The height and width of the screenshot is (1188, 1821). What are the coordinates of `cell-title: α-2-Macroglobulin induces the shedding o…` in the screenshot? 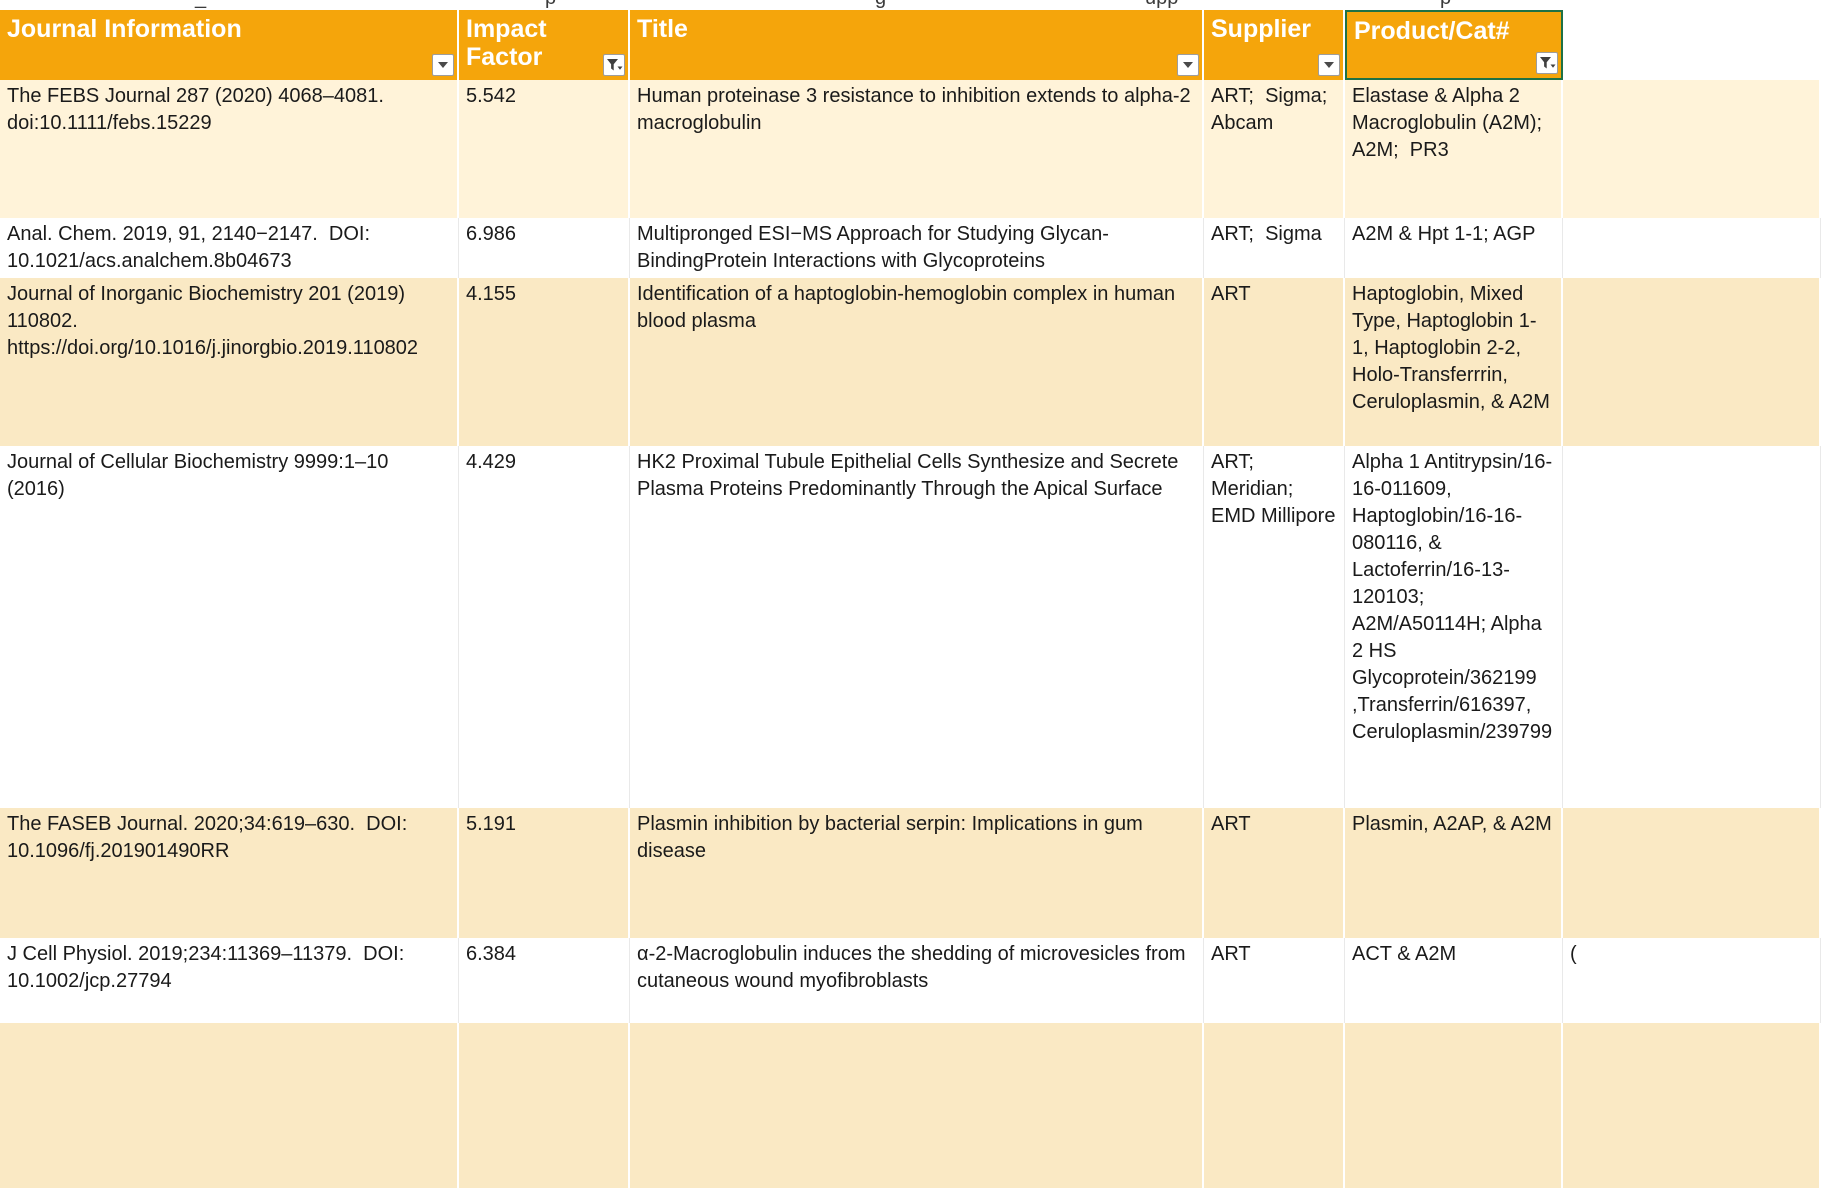 It's located at (917, 980).